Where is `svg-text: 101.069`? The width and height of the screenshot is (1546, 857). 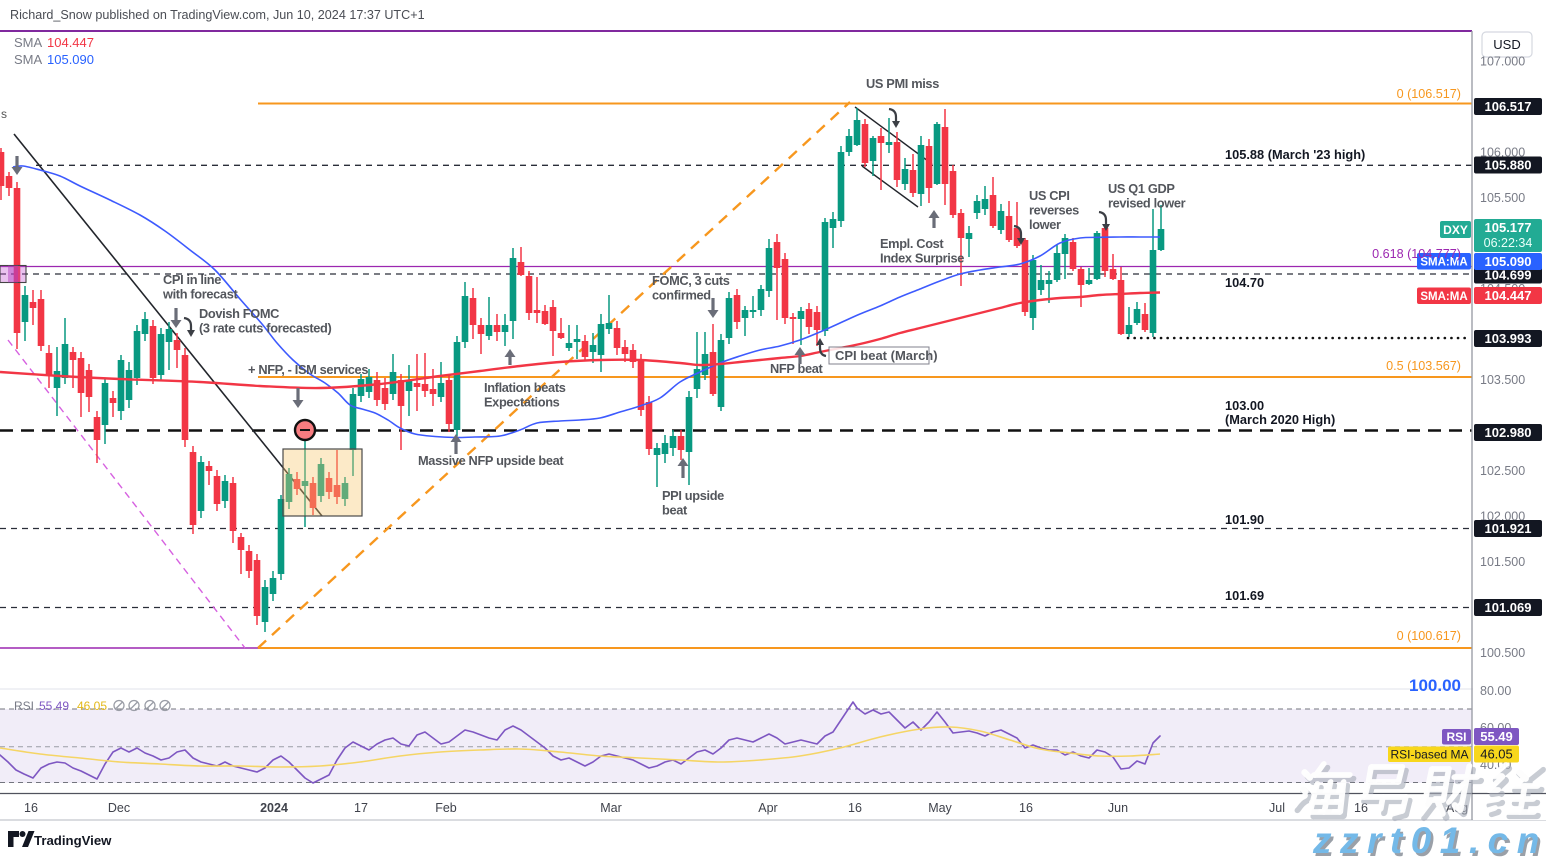
svg-text: 101.069 is located at coordinates (1508, 607).